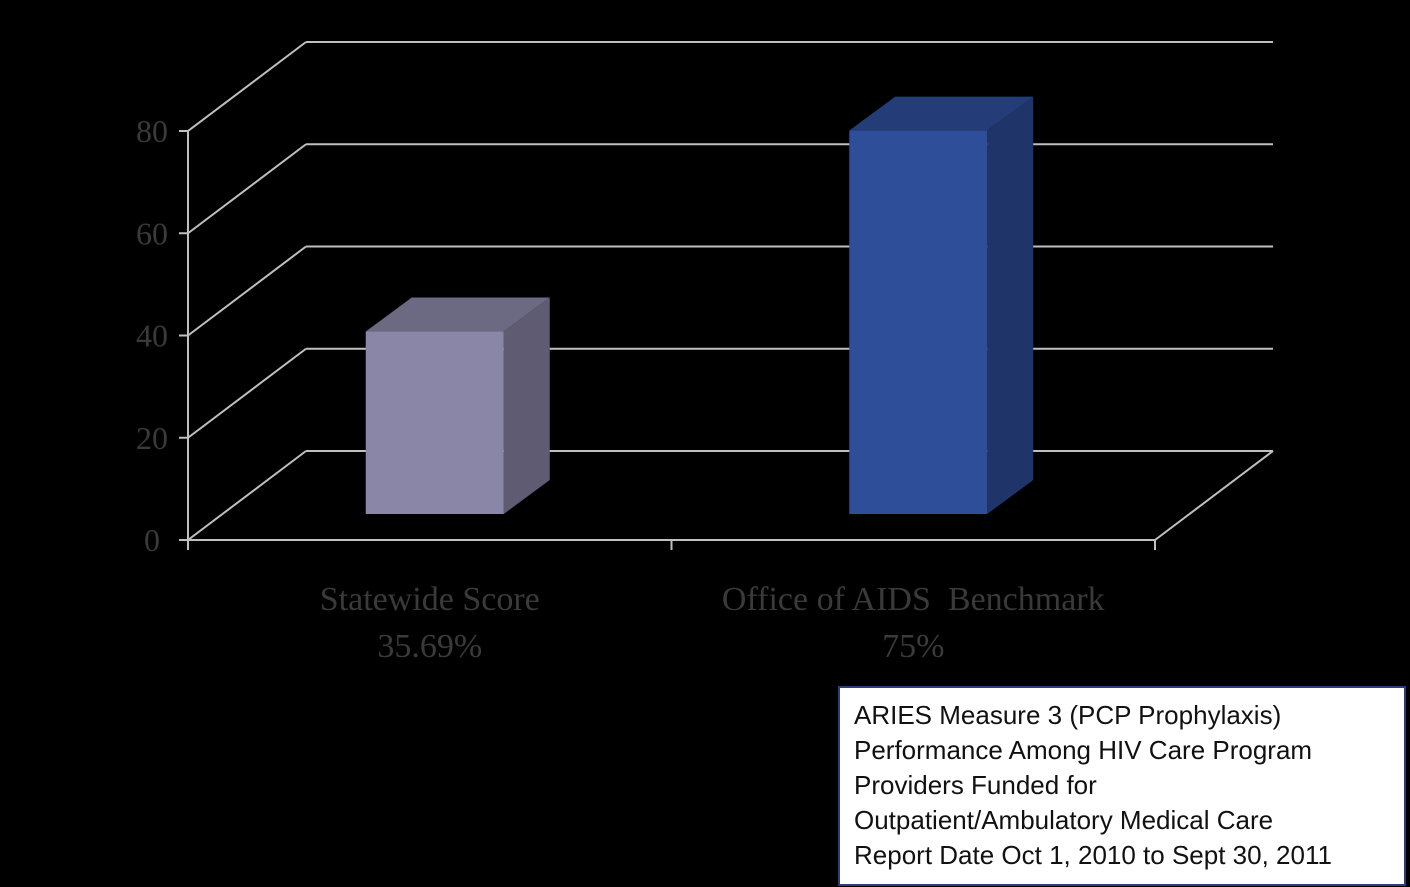 The height and width of the screenshot is (887, 1410). I want to click on note-line-5: Report Date Oct 1, 2010 to Sept 30, 2011, so click(1093, 855).